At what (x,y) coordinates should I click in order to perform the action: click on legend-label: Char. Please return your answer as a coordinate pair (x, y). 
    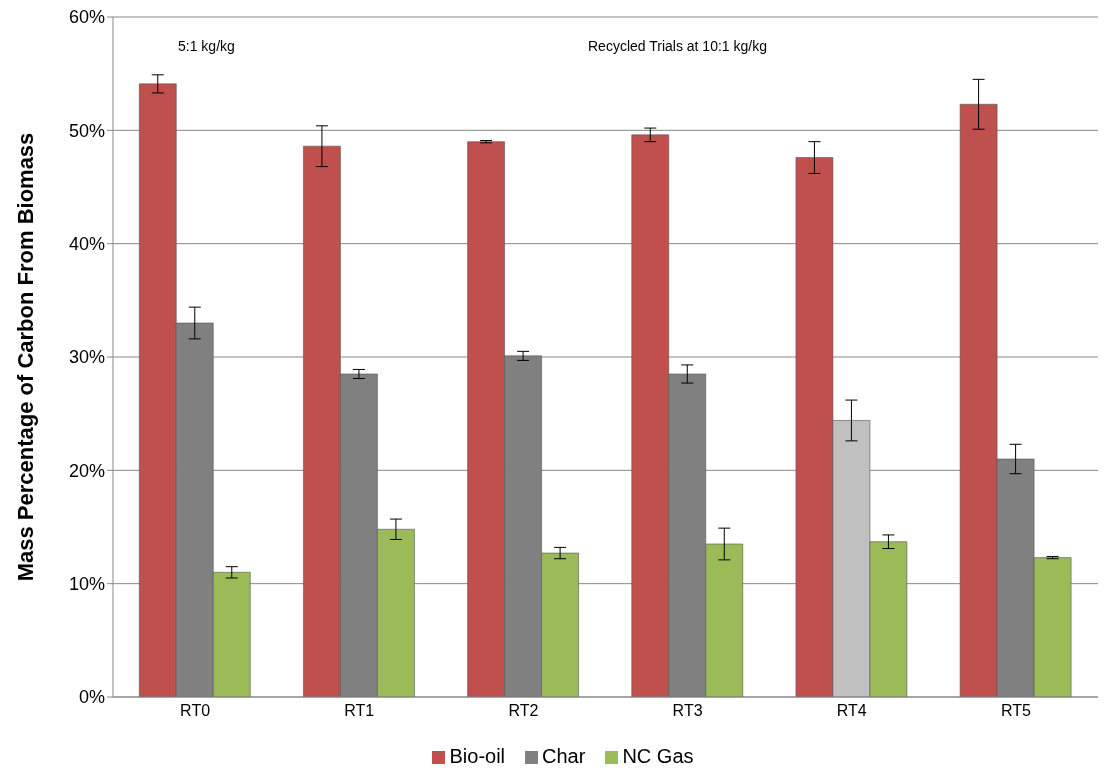
    Looking at the image, I should click on (564, 756).